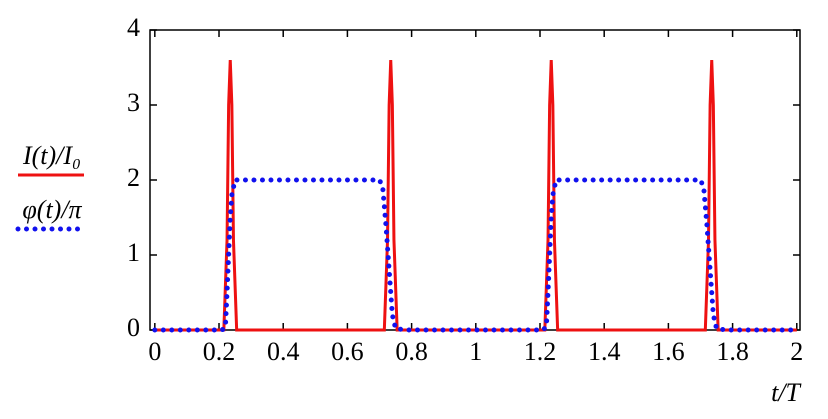 This screenshot has width=828, height=419. I want to click on x-tick-label: 1.6, so click(668, 351).